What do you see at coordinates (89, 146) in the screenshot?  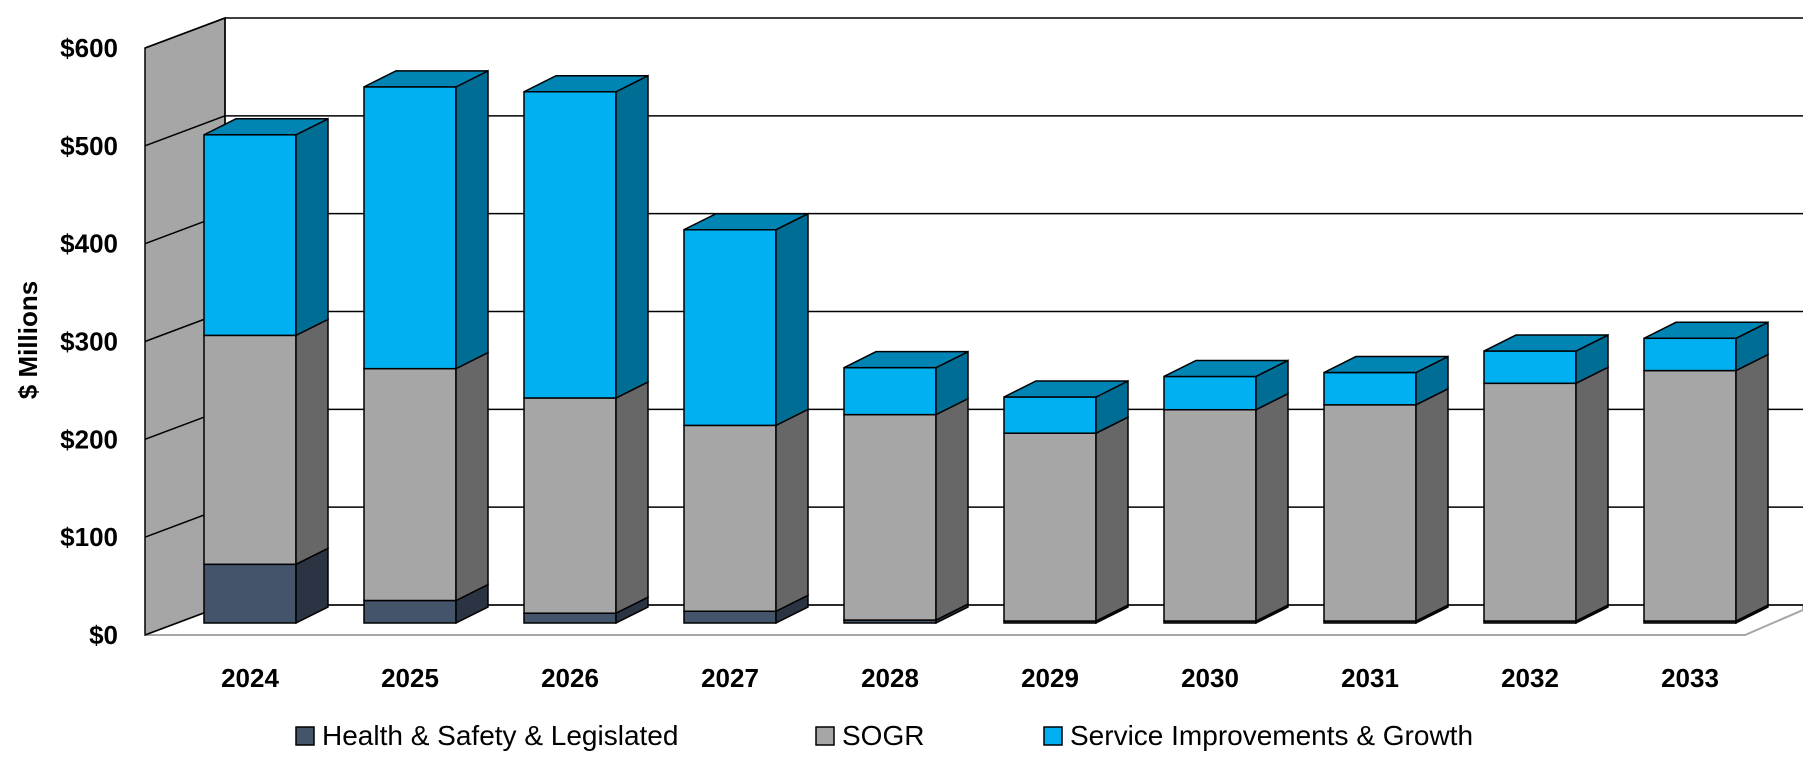 I see `y-tick-label: $500` at bounding box center [89, 146].